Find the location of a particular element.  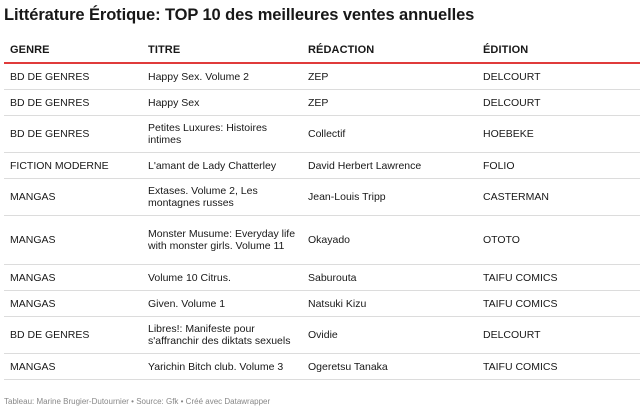

cell-titre: Happy Sex is located at coordinates (174, 102).